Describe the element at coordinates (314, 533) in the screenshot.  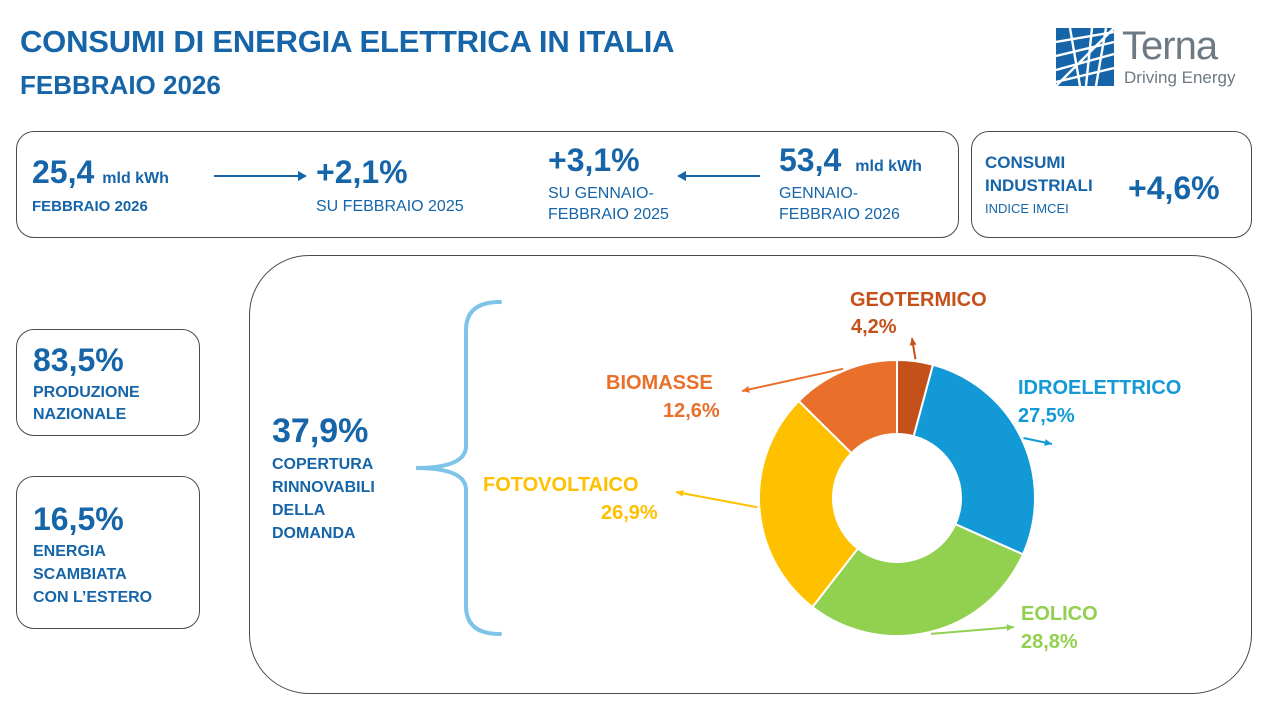
I see `coverage-caption-4: DOMANDA` at that location.